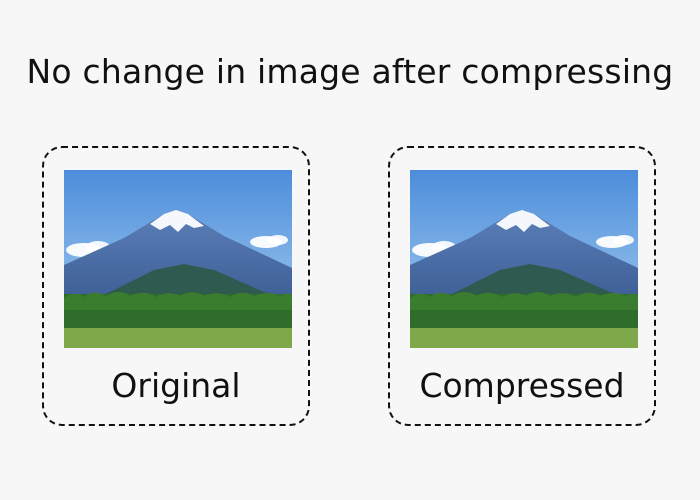  Describe the element at coordinates (522, 385) in the screenshot. I see `compressed-label: Compressed` at that location.